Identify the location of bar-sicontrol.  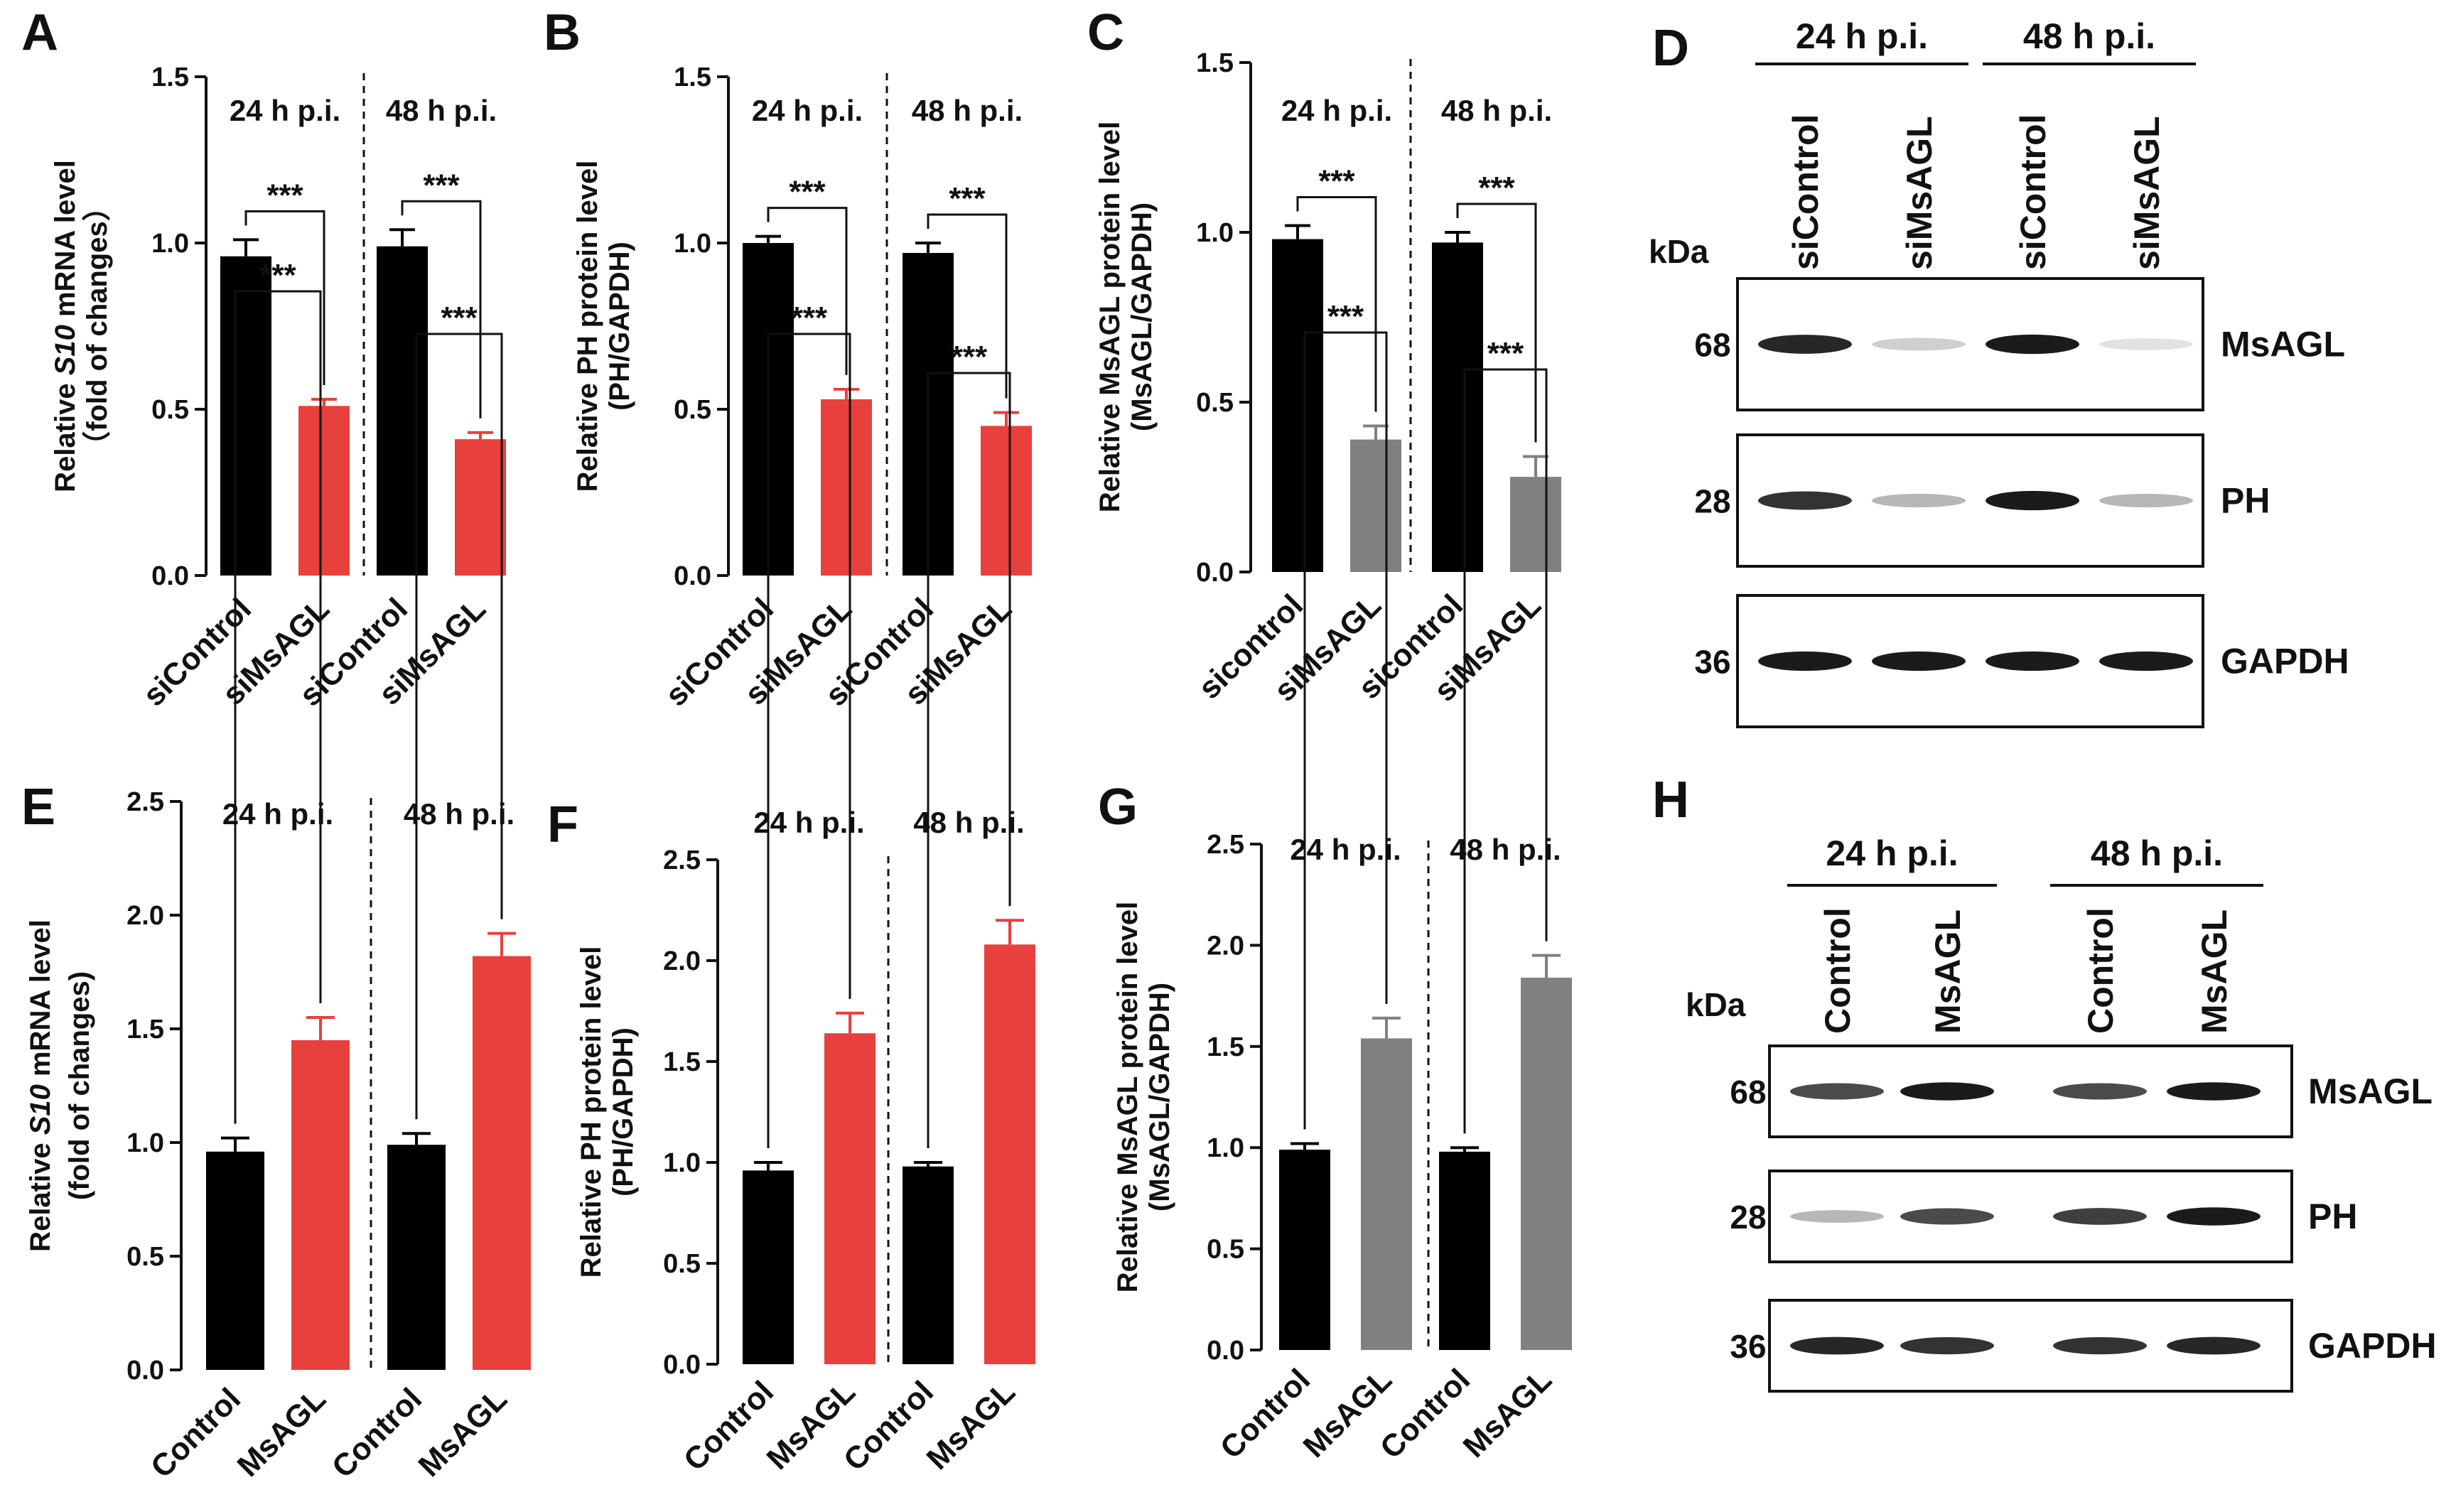
(402, 411).